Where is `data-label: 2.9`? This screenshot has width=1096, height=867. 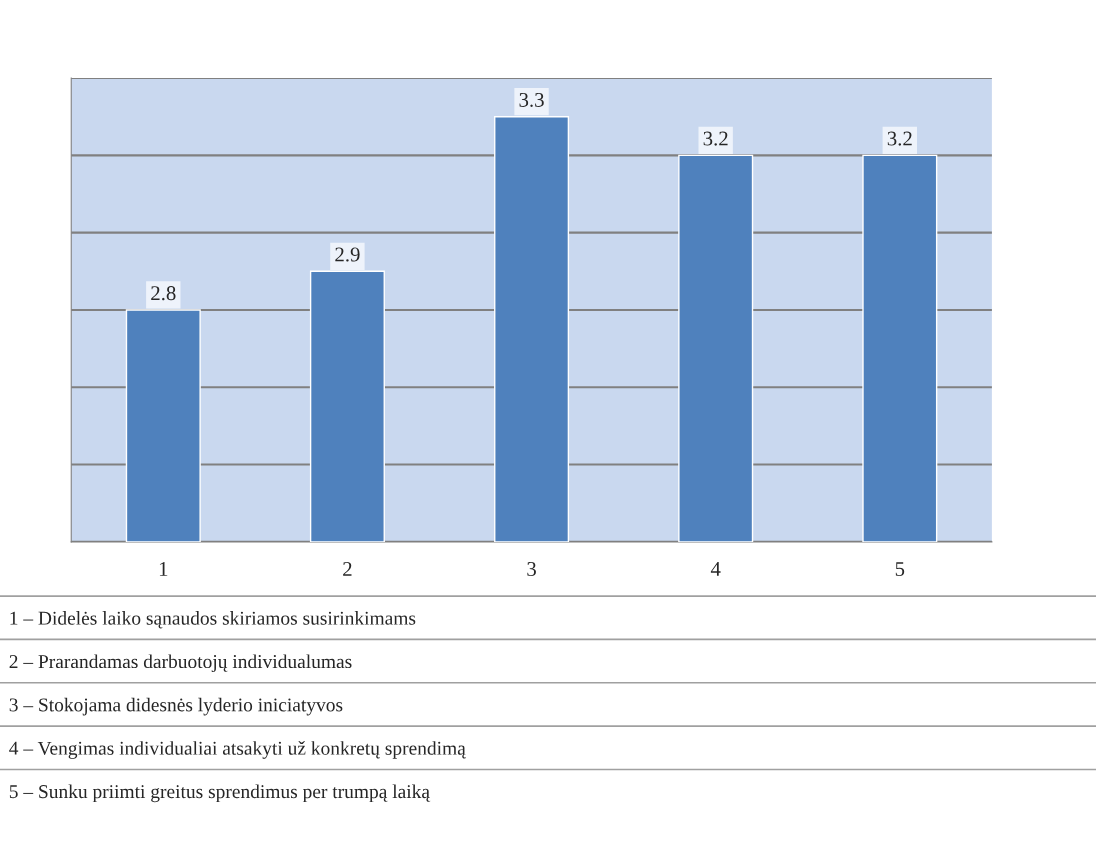
data-label: 2.9 is located at coordinates (347, 254).